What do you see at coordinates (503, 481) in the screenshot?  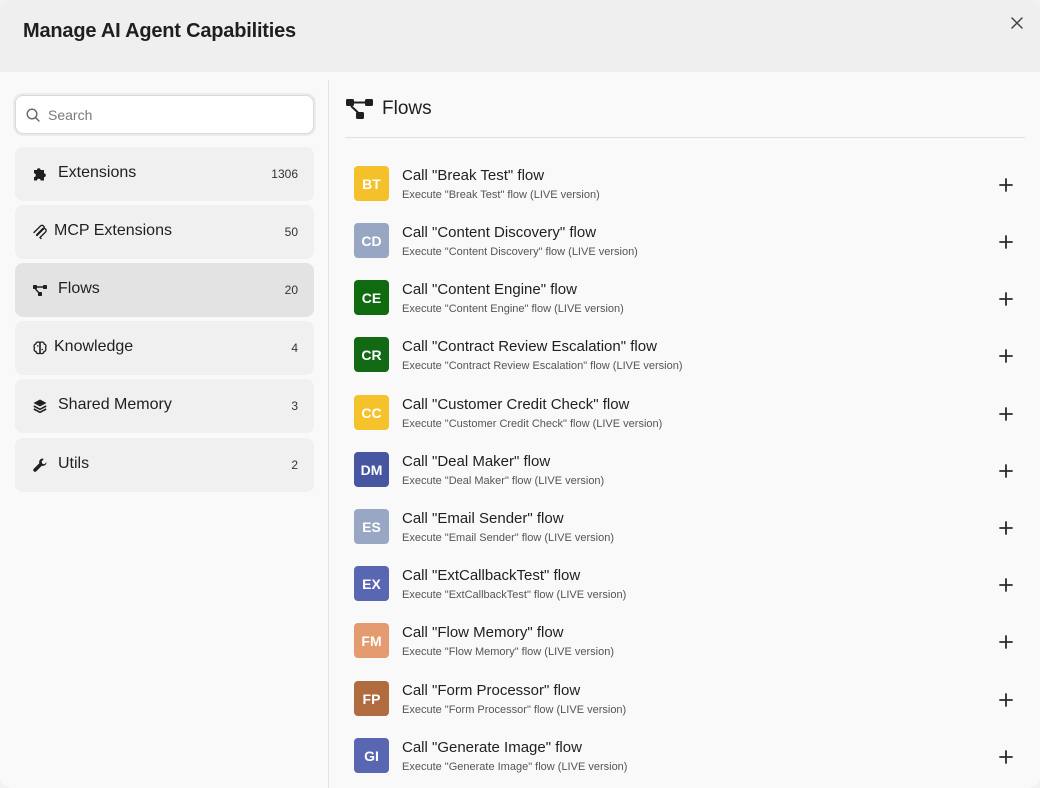 I see `flow-description: Execute "Deal Maker" flow (LIVE version)` at bounding box center [503, 481].